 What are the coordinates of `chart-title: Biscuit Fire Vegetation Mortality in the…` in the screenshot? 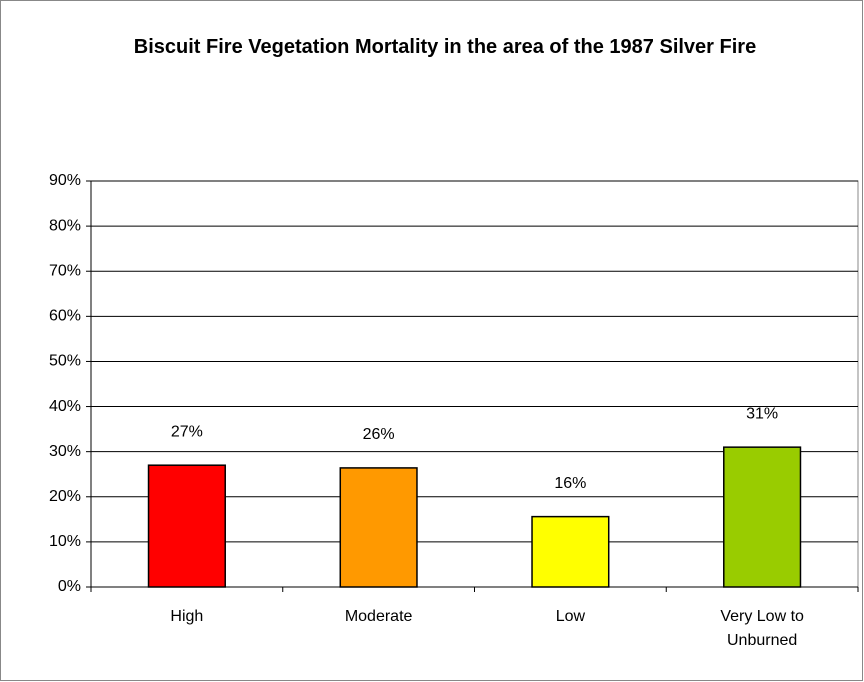 It's located at (445, 47).